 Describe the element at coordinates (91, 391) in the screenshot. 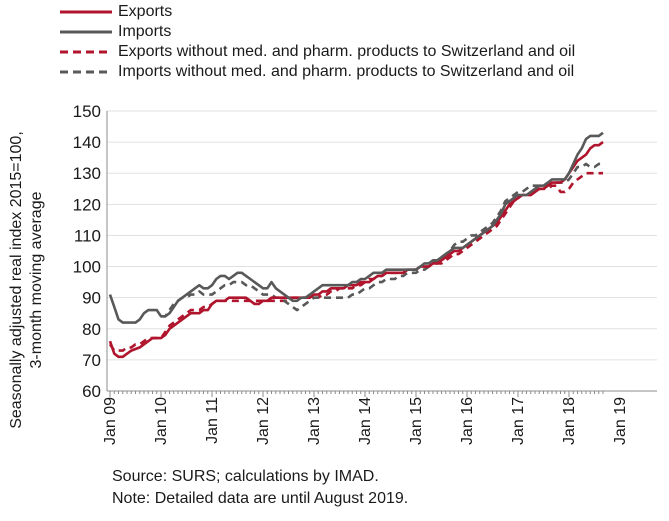

I see `y-tick-label-60: 60` at that location.